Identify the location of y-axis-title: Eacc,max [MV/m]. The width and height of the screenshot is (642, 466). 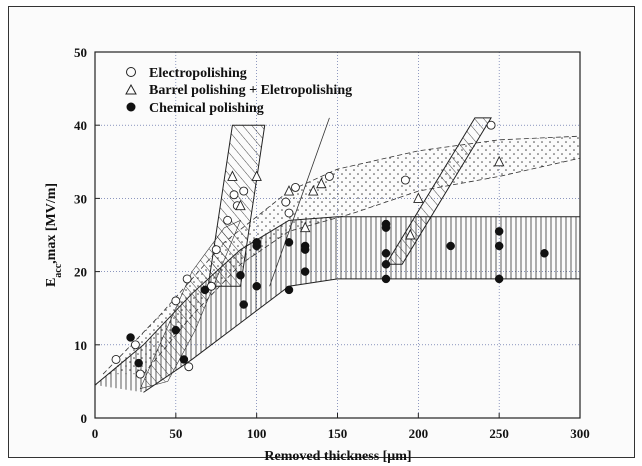
(54, 235).